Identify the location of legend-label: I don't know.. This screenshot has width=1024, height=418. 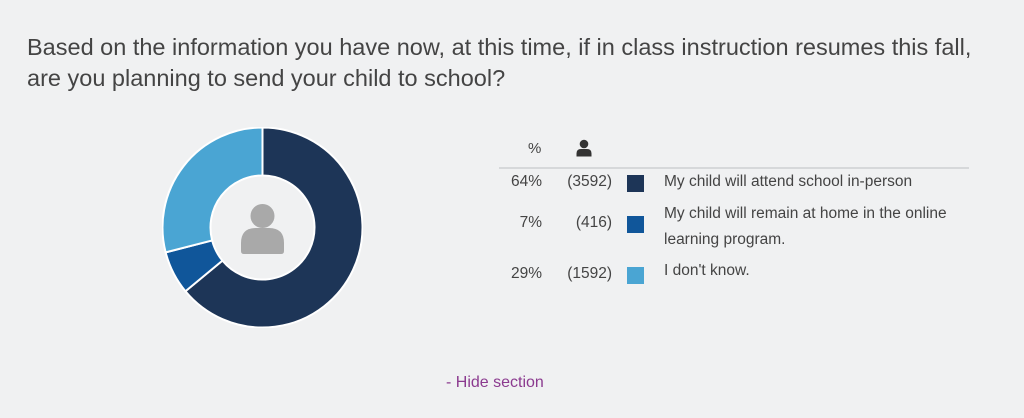
(707, 270).